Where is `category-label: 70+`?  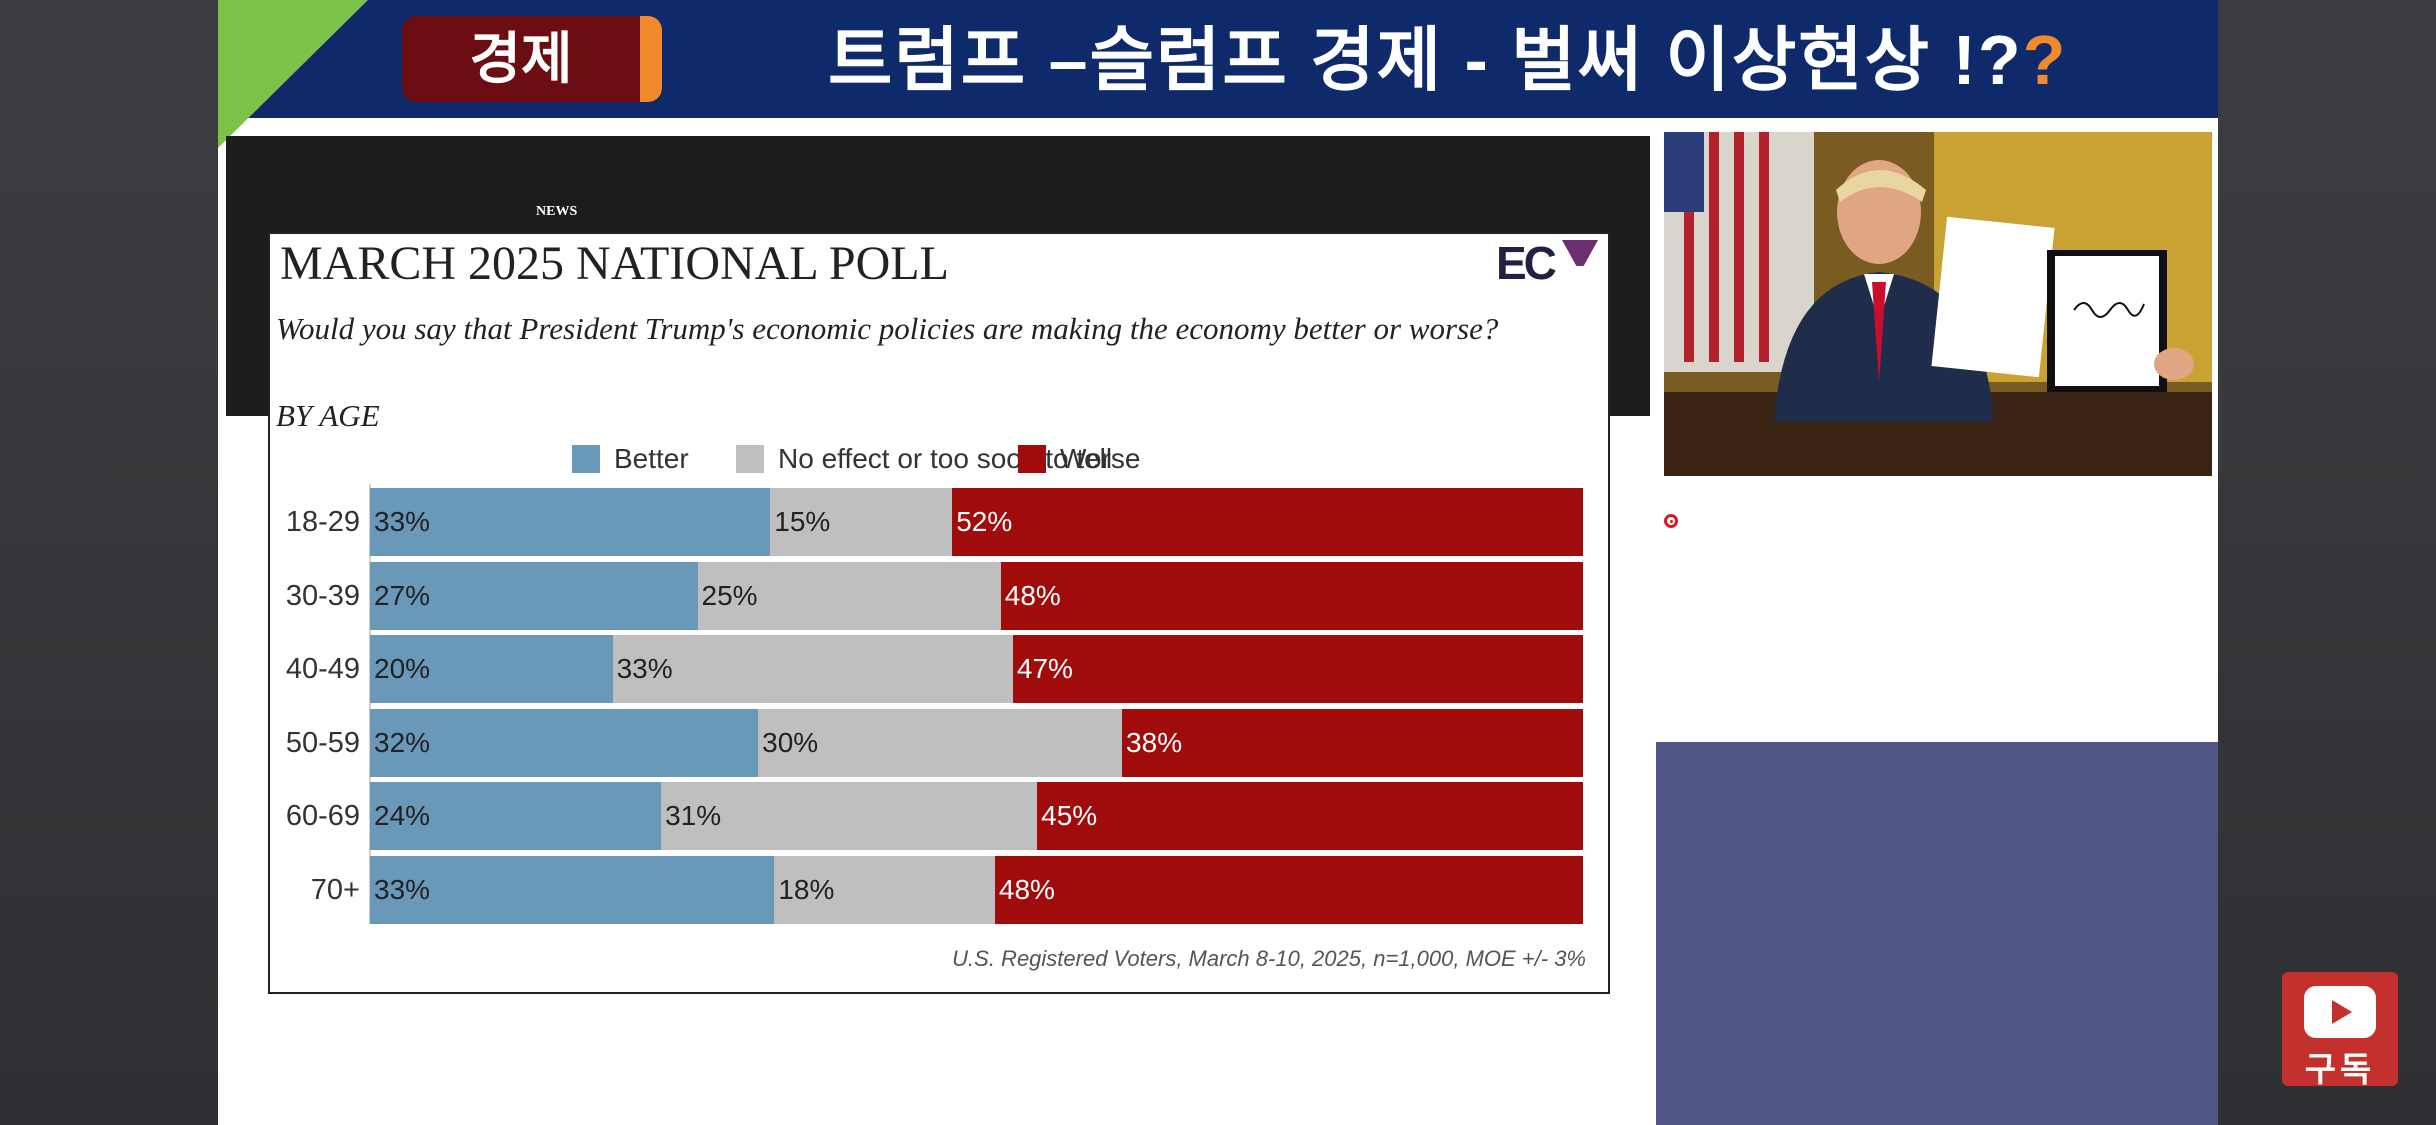
category-label: 70+ is located at coordinates (335, 889).